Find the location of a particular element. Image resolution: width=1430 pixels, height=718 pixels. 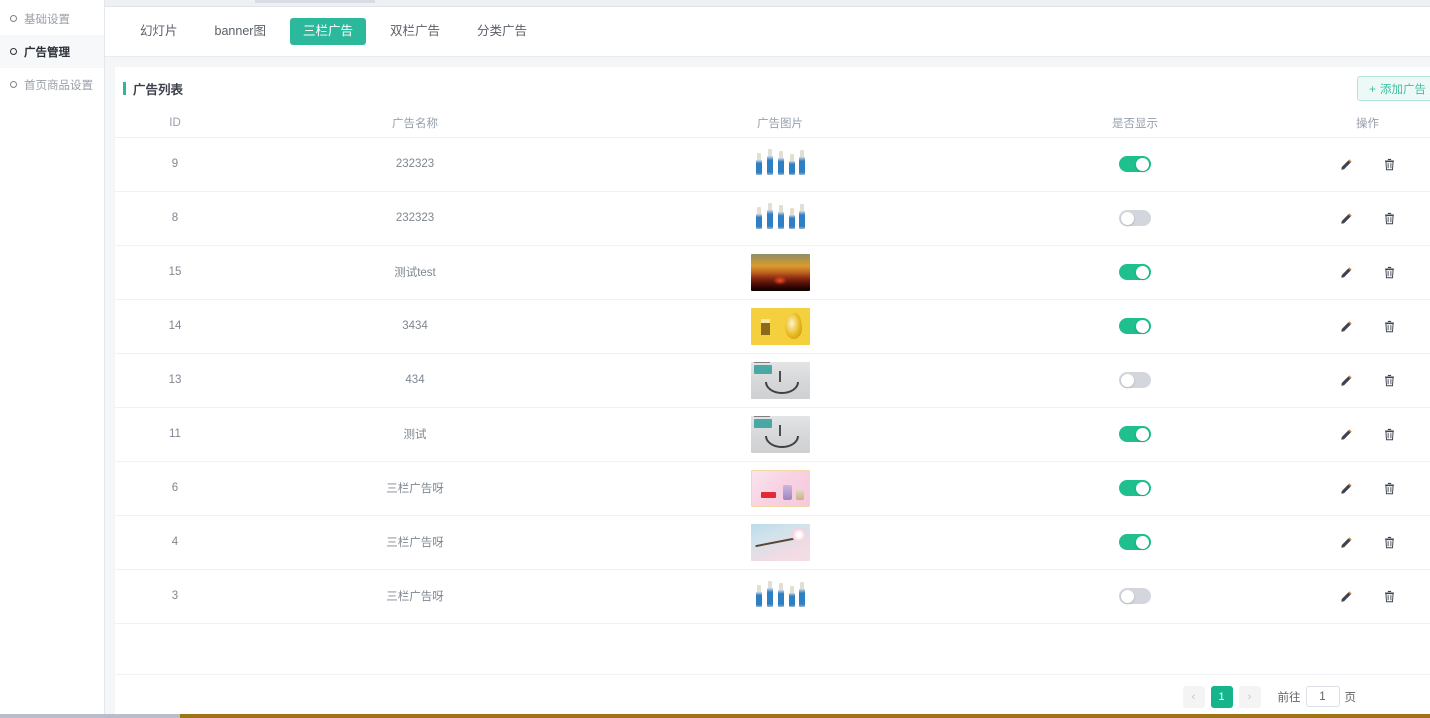

table-row: 11 测试 is located at coordinates (772, 434).